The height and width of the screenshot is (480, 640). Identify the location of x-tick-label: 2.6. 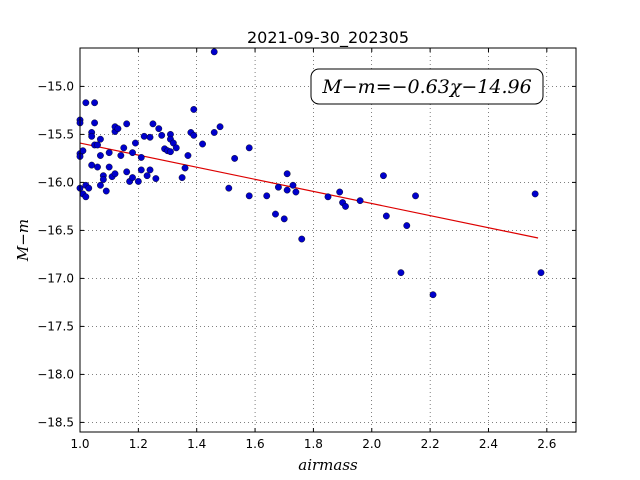
(546, 444).